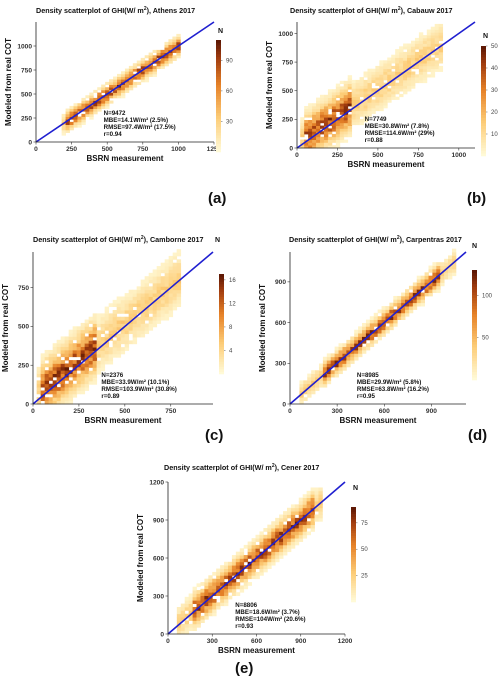 The image size is (500, 683). I want to click on y-tick-label: 750, so click(287, 62).